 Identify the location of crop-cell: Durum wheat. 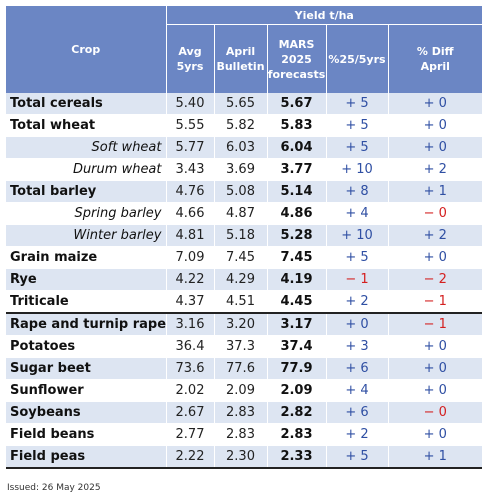
(86, 169).